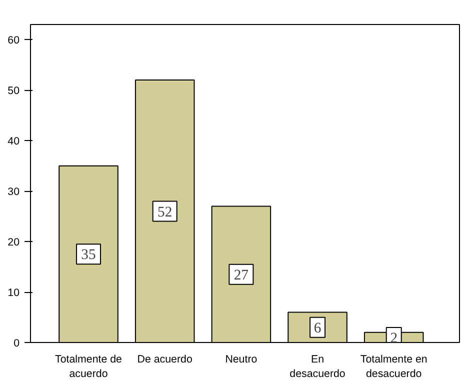 The width and height of the screenshot is (463, 382). I want to click on y-tick-label: 40, so click(14, 142).